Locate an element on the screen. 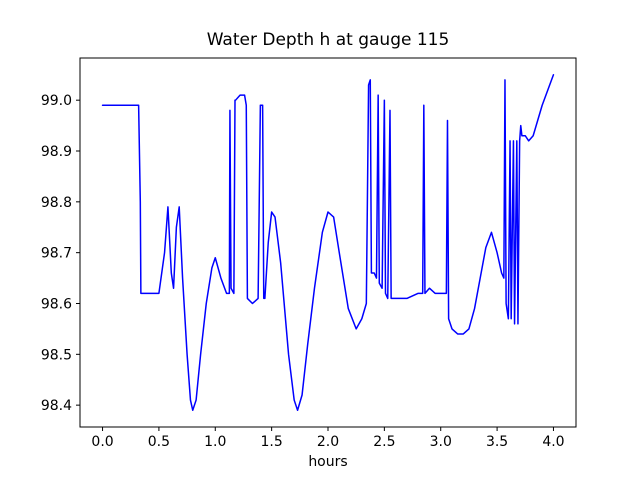  x-tick-label: 3.5 is located at coordinates (497, 442).